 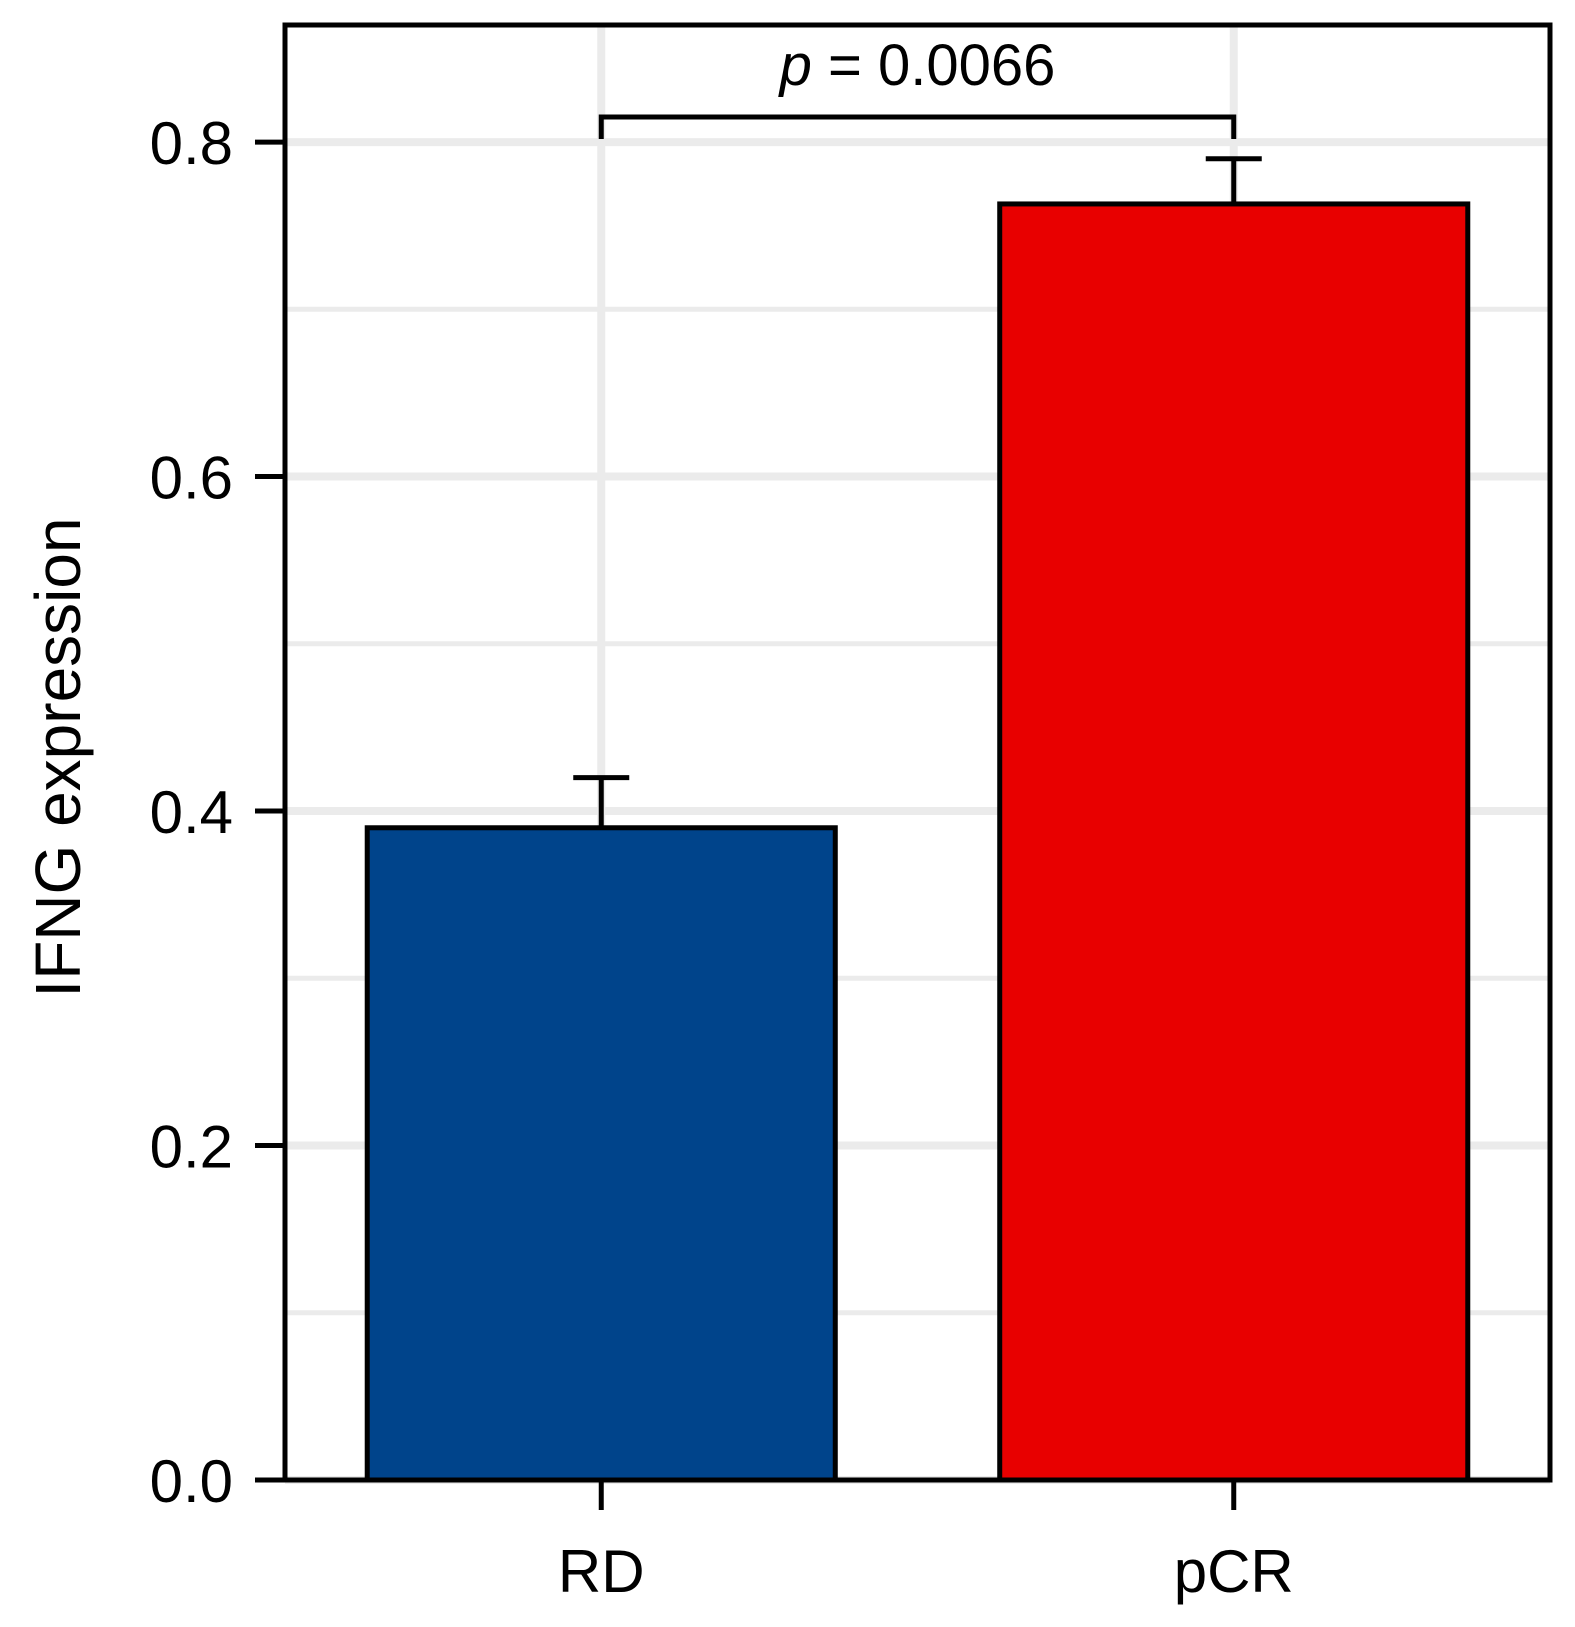 I want to click on significance-bracket, so click(x=917, y=126).